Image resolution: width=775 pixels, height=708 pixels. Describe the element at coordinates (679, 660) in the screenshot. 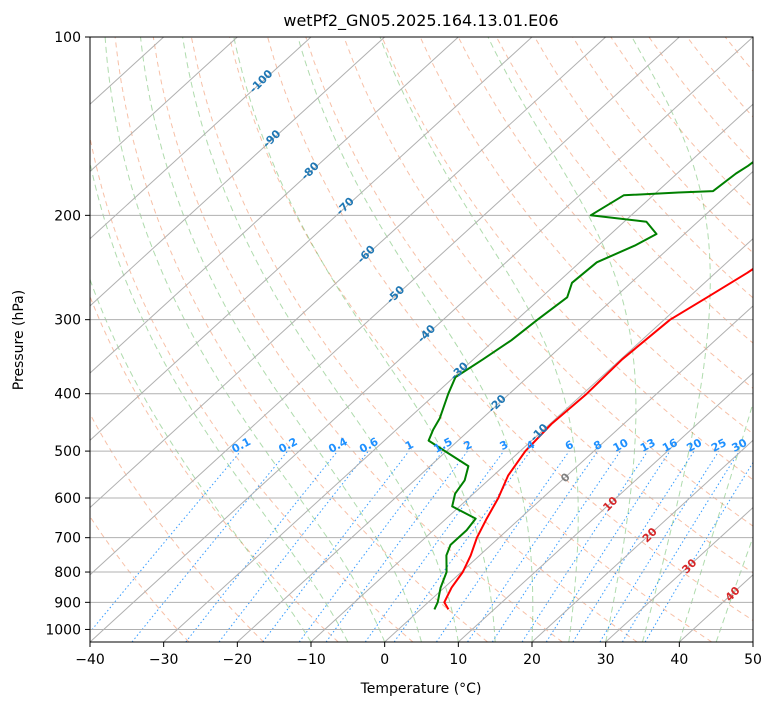

I see `x-tick-label: 40` at that location.